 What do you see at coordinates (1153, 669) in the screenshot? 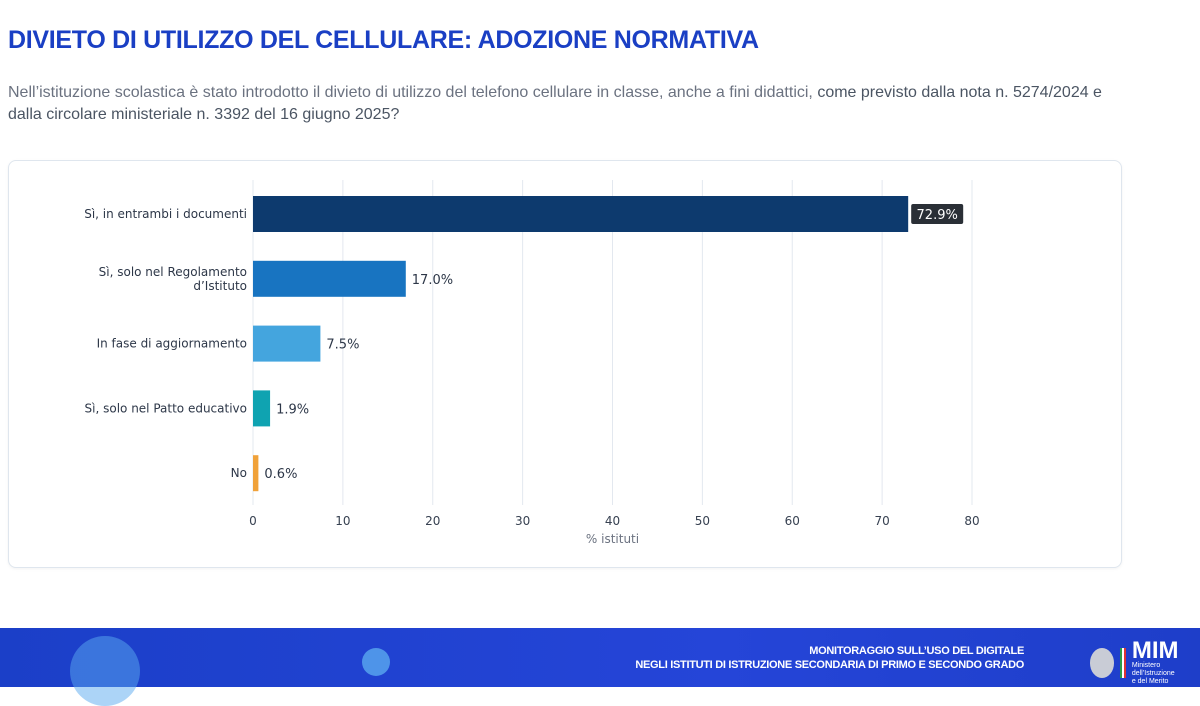
I see `logo-sub1: Ministero dell’Istruzione` at bounding box center [1153, 669].